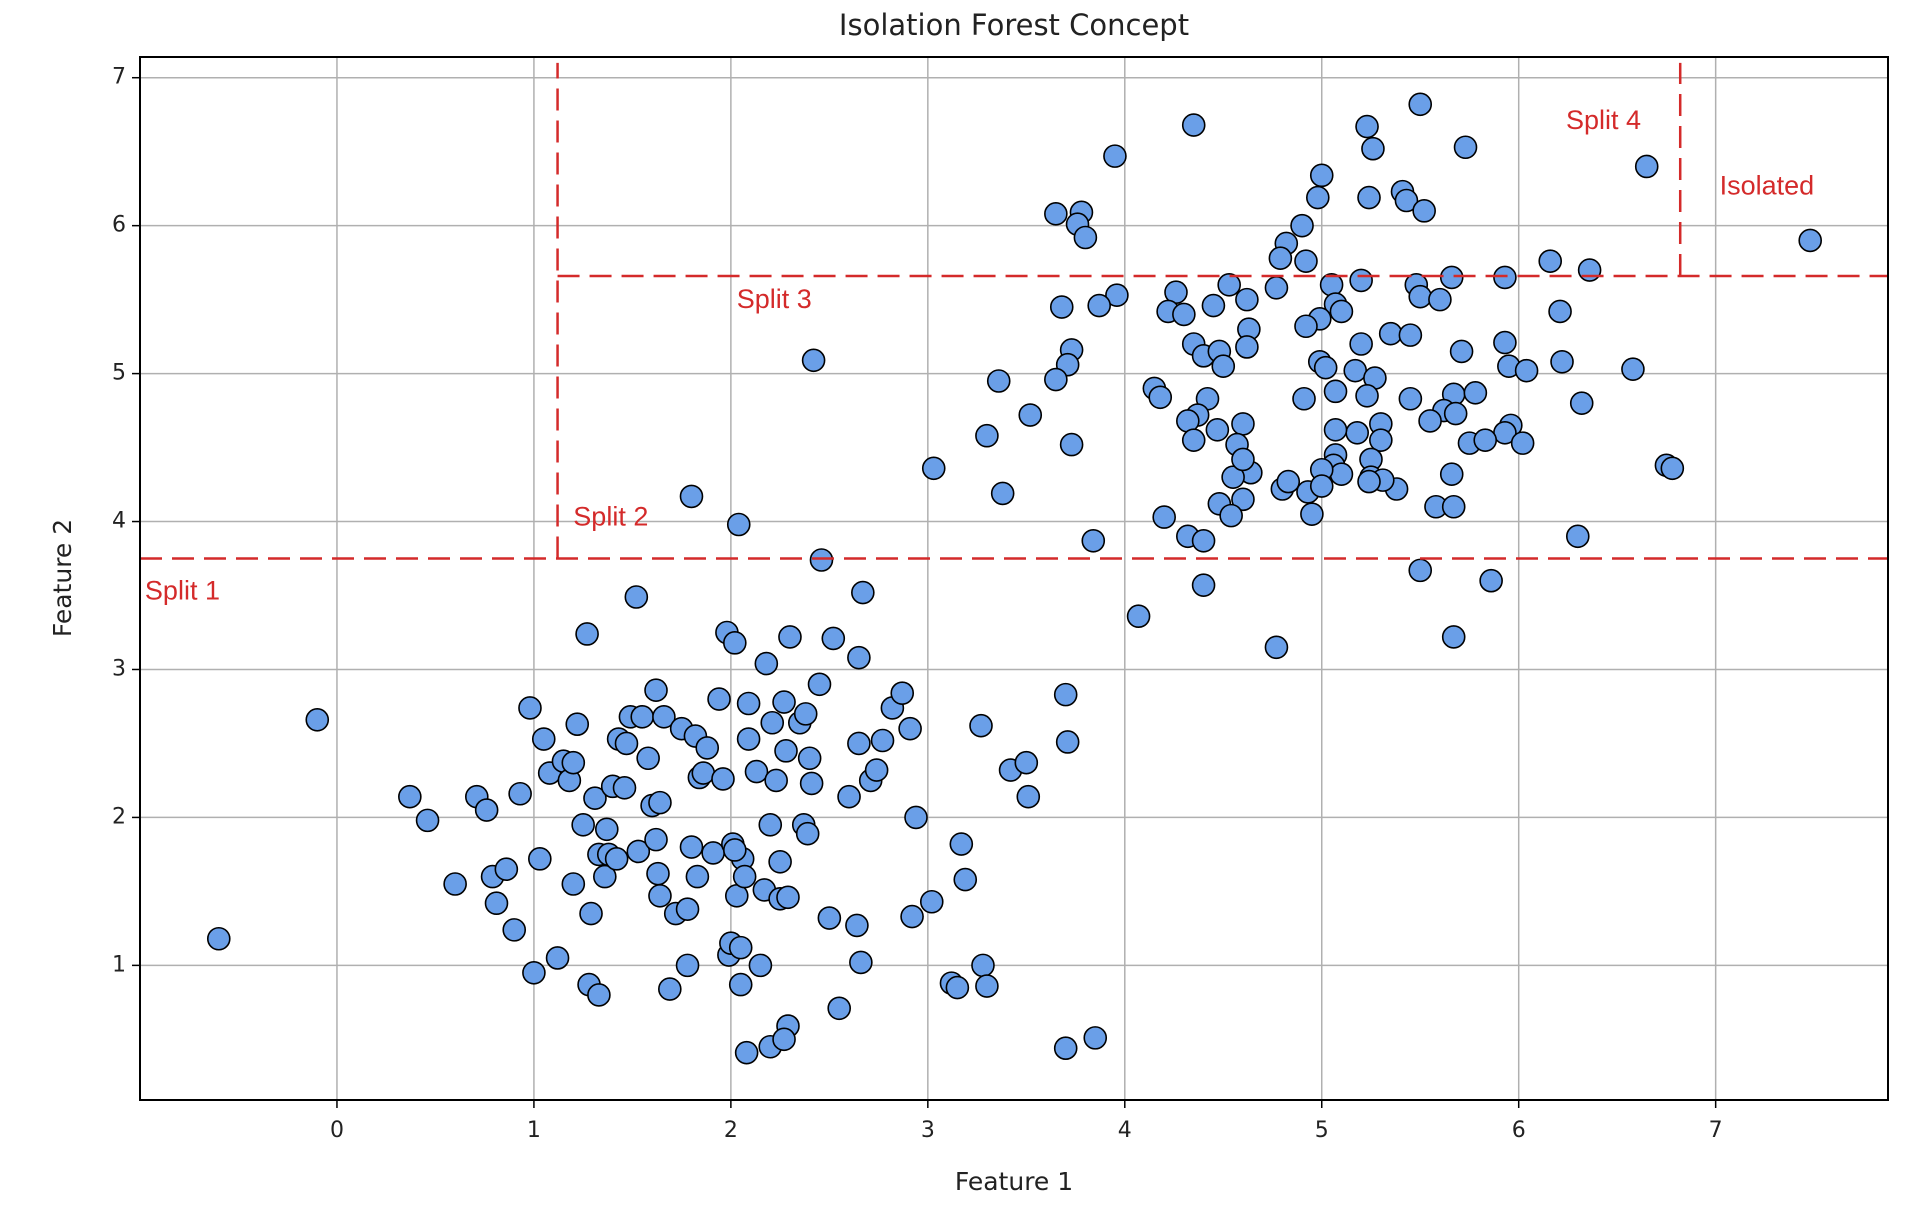 The image size is (1920, 1207). Describe the element at coordinates (119, 816) in the screenshot. I see `y-tick-label: 2` at that location.